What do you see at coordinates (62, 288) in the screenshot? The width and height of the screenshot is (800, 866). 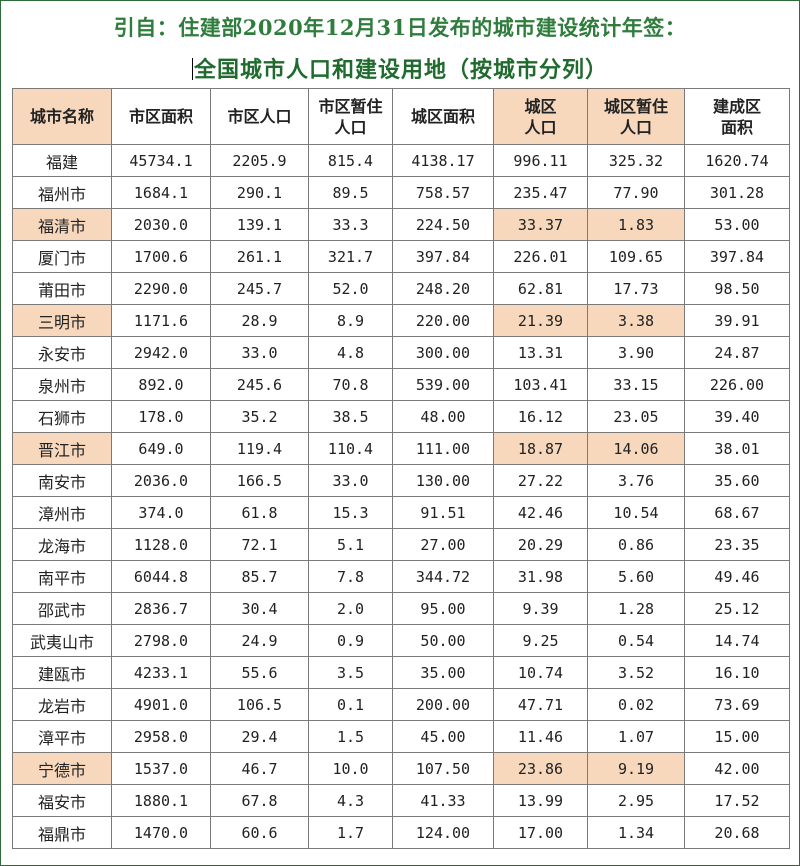 I see `city-name-cell: 莆田市` at bounding box center [62, 288].